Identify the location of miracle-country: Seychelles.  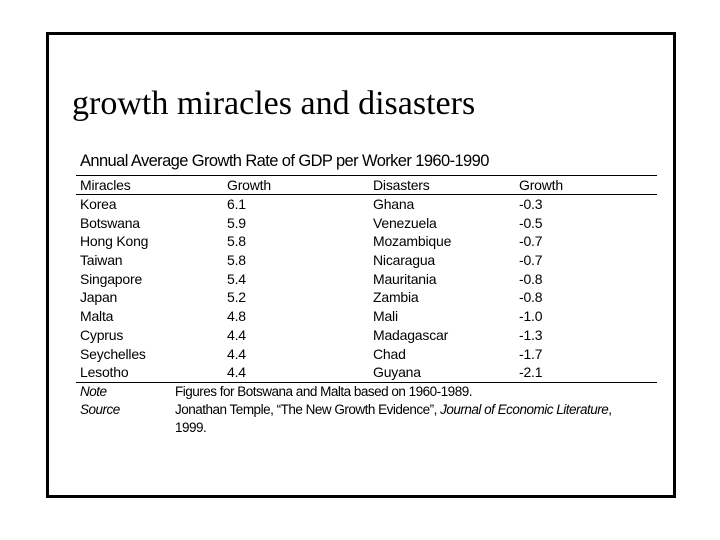
(113, 353).